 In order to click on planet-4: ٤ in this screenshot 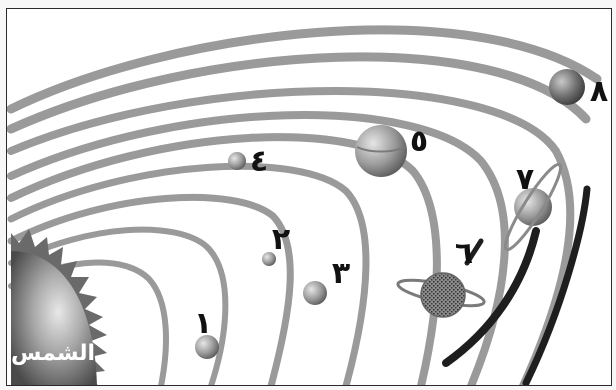, I will do `click(248, 161)`.